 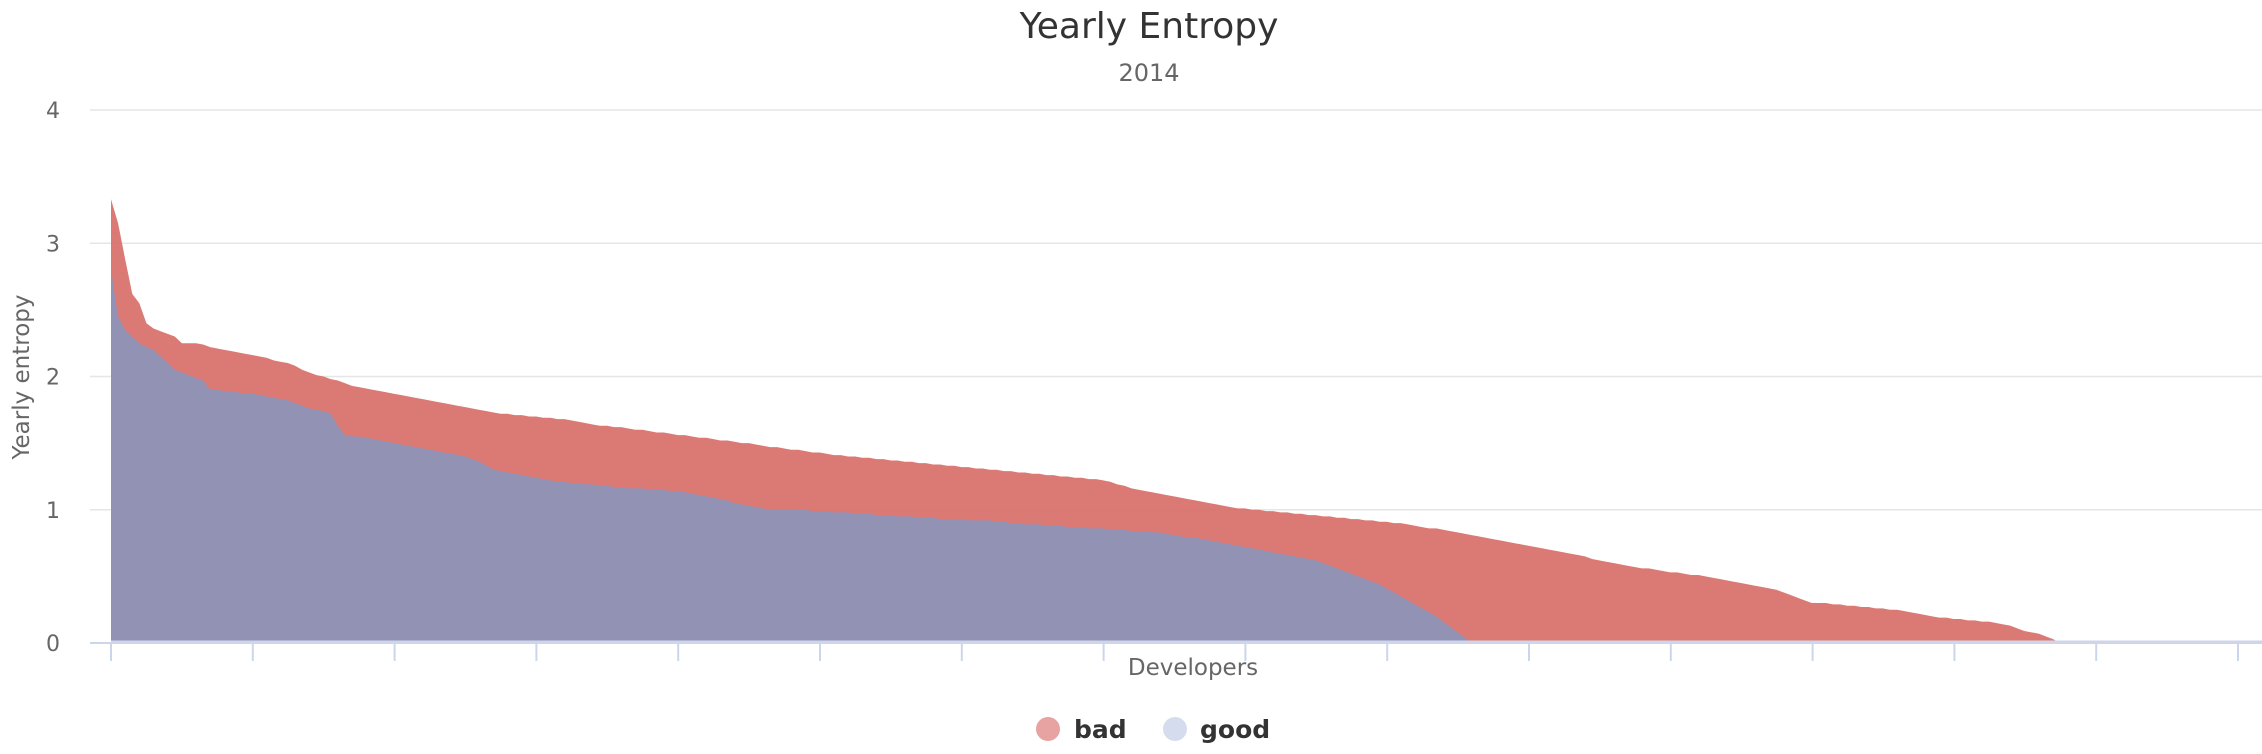 I want to click on y-tick-label: 3, so click(x=53, y=244).